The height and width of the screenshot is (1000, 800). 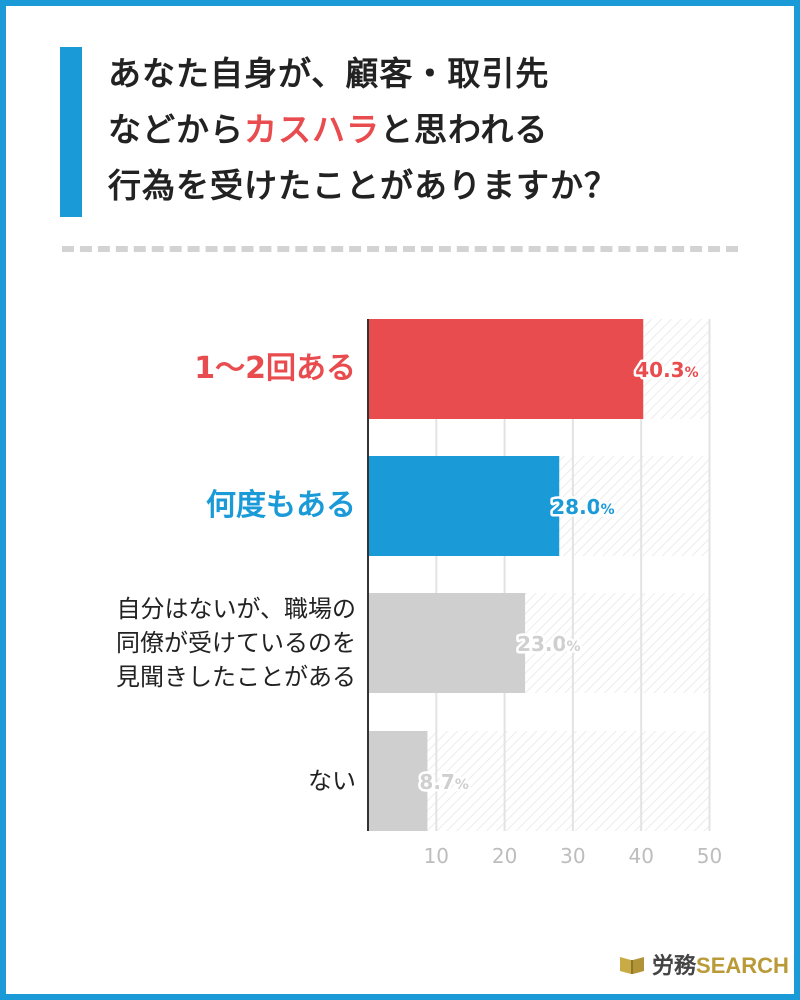 What do you see at coordinates (400, 249) in the screenshot?
I see `divider` at bounding box center [400, 249].